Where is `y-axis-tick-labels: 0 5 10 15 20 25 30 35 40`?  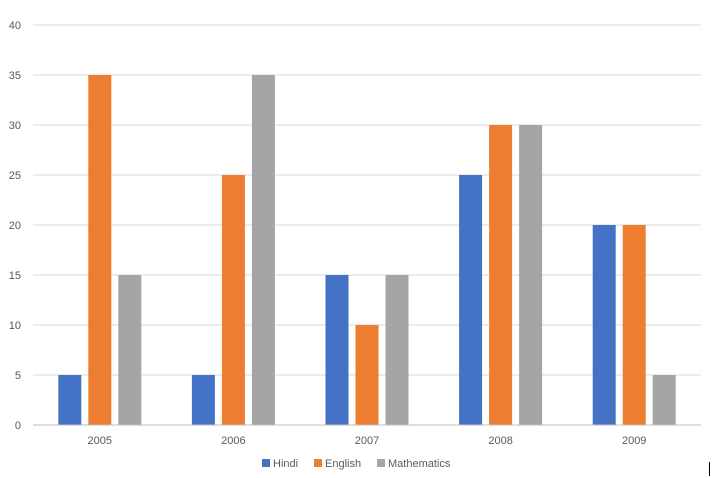
y-axis-tick-labels: 0 5 10 15 20 25 30 35 40 is located at coordinates (15, 226).